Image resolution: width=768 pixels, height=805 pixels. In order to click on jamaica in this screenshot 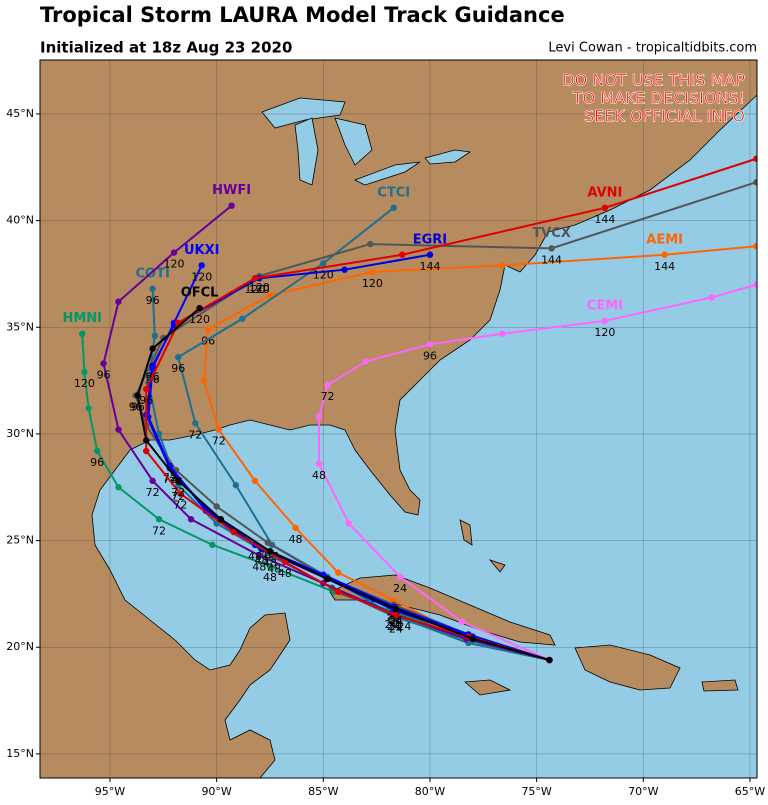, I will do `click(488, 687)`.